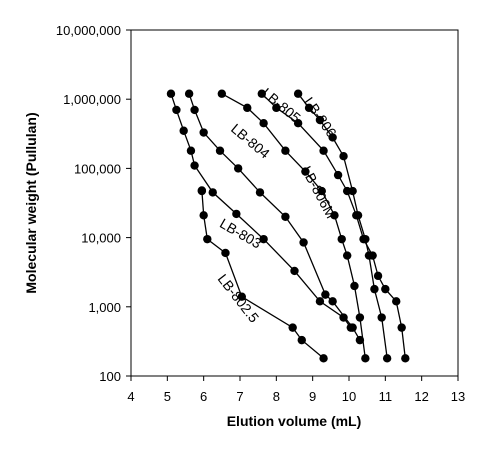 Image resolution: width=491 pixels, height=454 pixels. Describe the element at coordinates (31, 202) in the screenshot. I see `y-axis-title: Molecular weight (Pullulan)` at that location.